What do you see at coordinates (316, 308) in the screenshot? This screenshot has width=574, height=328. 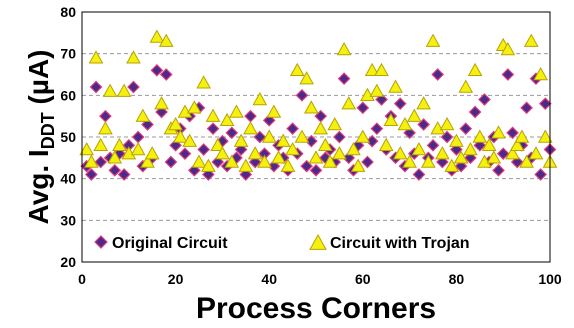 I see `x-axis-label: Process Corners` at bounding box center [316, 308].